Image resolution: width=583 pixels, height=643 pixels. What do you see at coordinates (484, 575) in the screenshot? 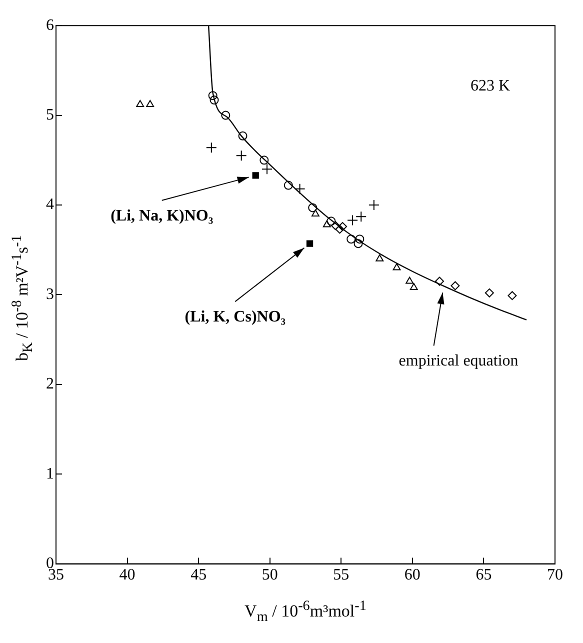
I see `x-tick-label: 65` at bounding box center [484, 575].